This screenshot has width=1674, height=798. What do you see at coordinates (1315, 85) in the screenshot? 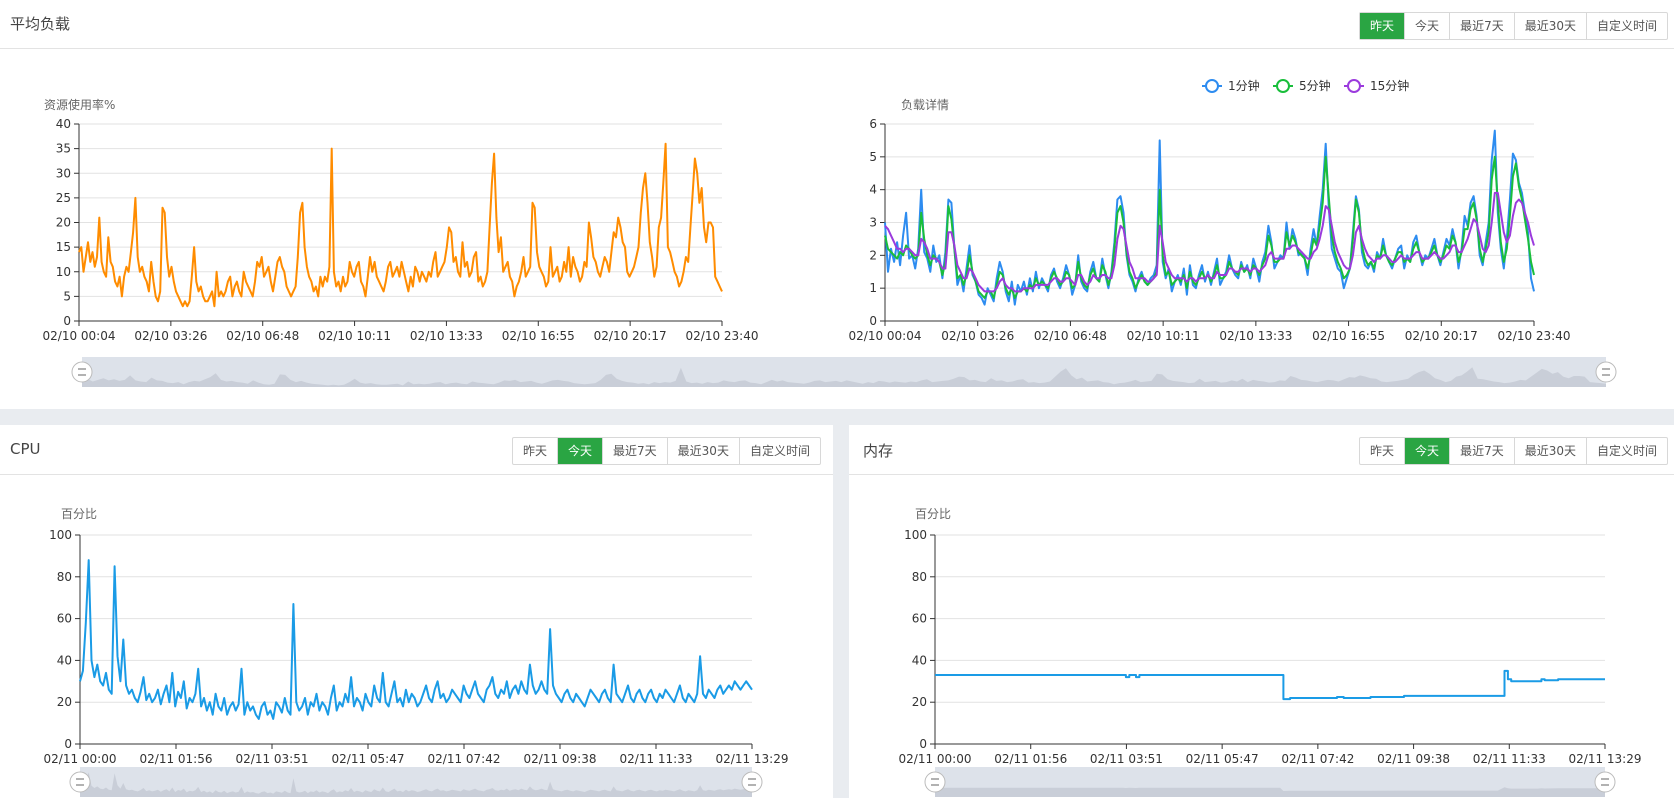
I see `legend-label: 5分钟` at bounding box center [1315, 85].